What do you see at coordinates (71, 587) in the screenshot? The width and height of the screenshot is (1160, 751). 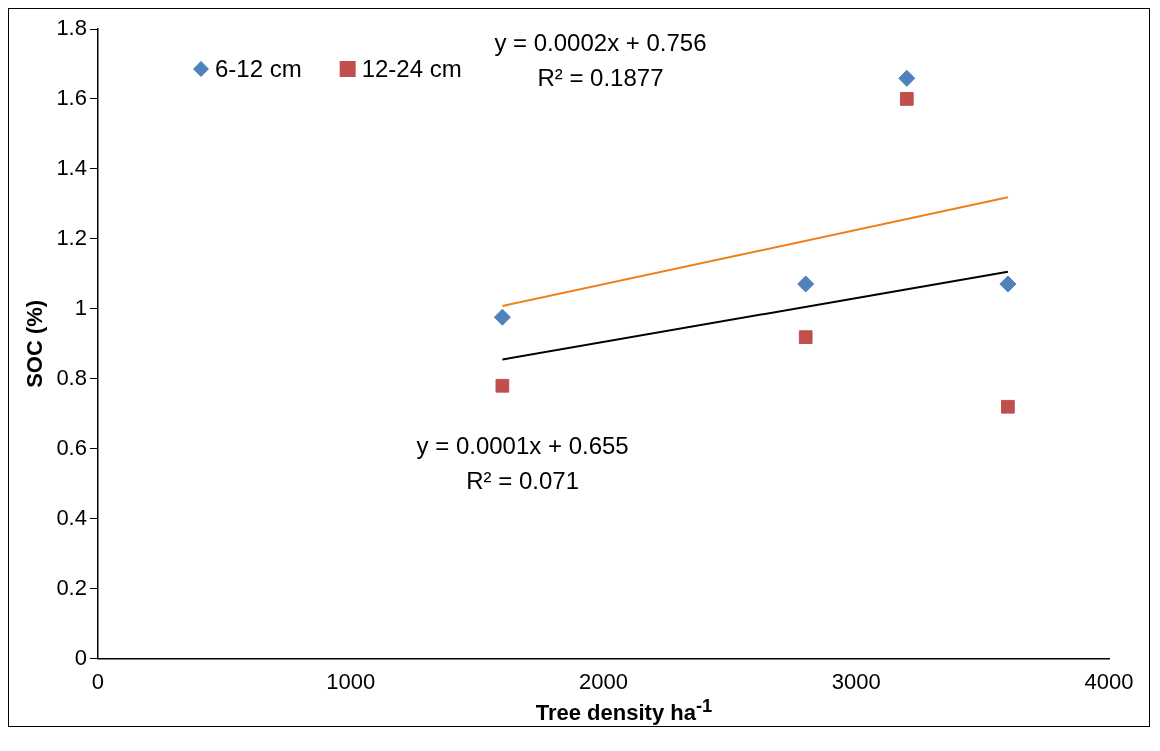 I see `y-tick-label: 0.2` at bounding box center [71, 587].